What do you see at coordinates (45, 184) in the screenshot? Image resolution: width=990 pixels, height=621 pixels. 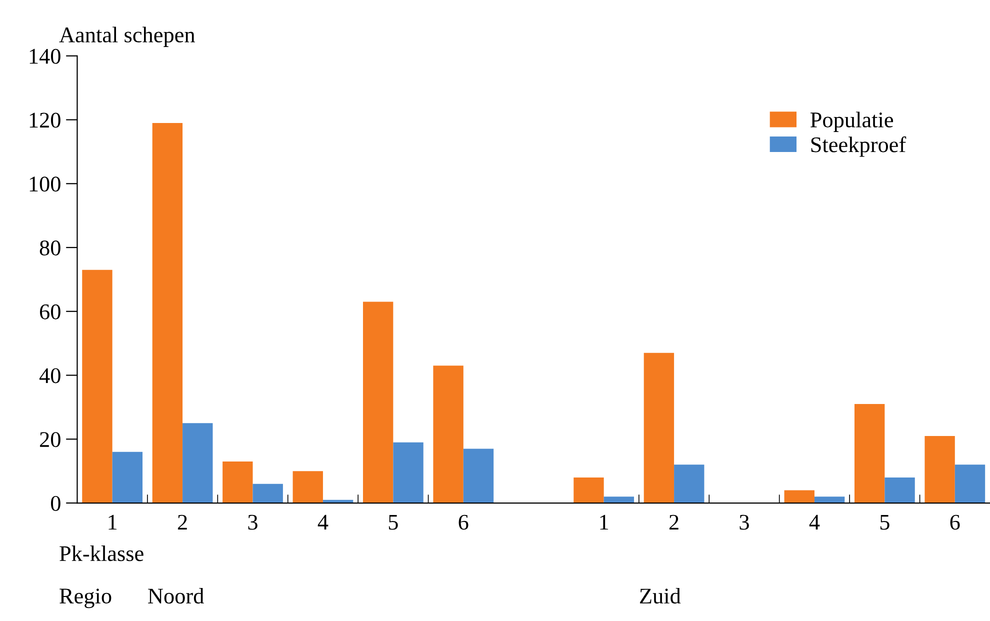 I see `y-tick-label: 100` at bounding box center [45, 184].